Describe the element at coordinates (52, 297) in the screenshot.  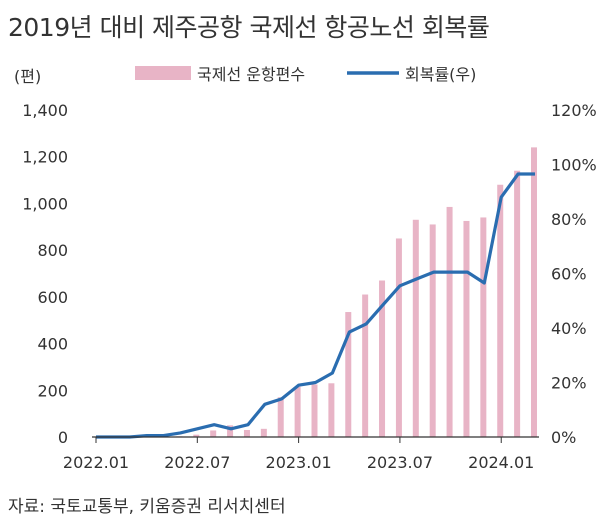
I see `y-left-tick-label: 600` at that location.